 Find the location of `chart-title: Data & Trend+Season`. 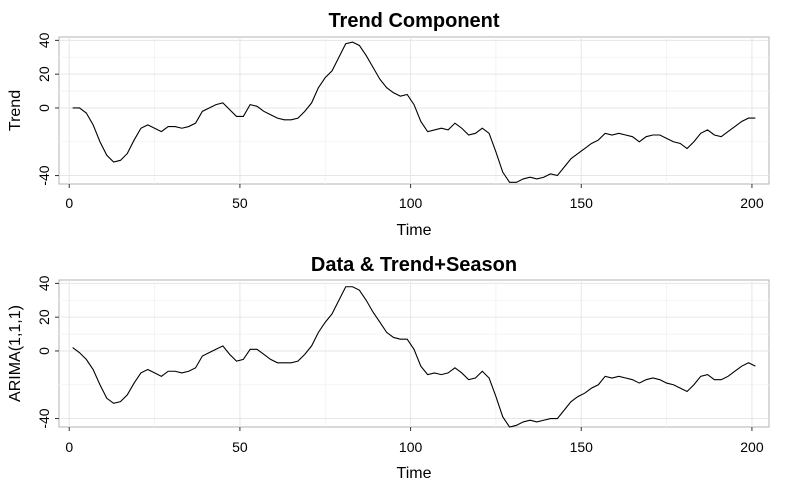

chart-title: Data & Trend+Season is located at coordinates (414, 265).